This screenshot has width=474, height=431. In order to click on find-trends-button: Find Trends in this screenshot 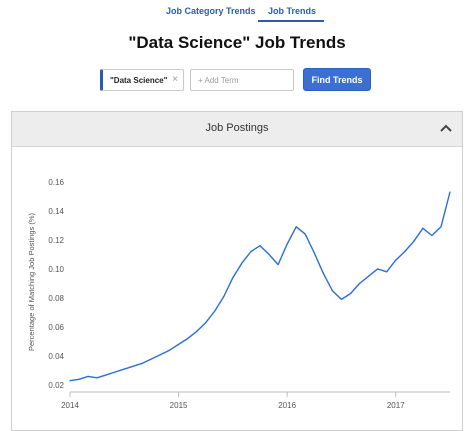, I will do `click(337, 79)`.